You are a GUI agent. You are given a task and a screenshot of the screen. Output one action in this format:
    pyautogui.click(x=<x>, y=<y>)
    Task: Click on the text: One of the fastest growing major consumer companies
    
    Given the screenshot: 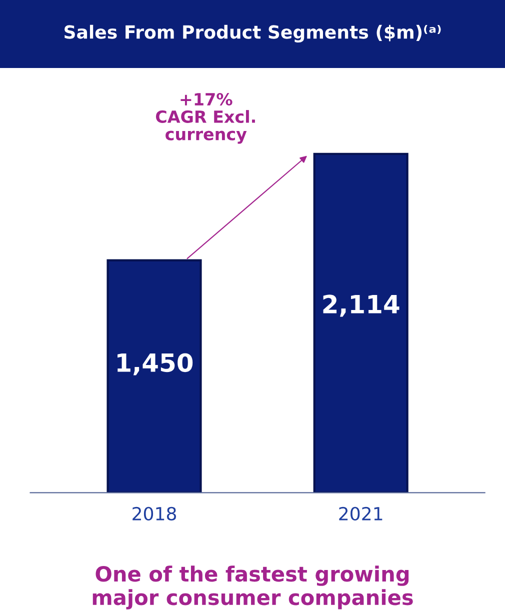 What is the action you would take?
    pyautogui.click(x=252, y=588)
    